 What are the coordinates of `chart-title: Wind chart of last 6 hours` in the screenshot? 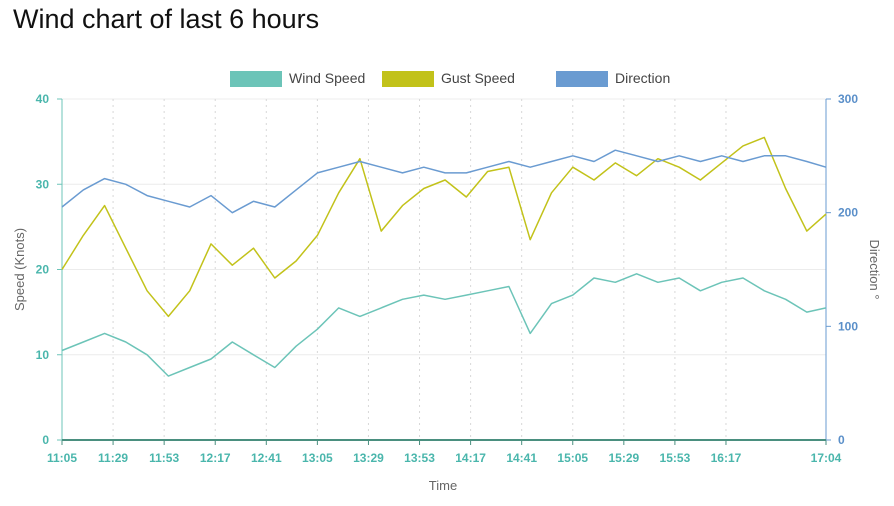 It's located at (166, 19).